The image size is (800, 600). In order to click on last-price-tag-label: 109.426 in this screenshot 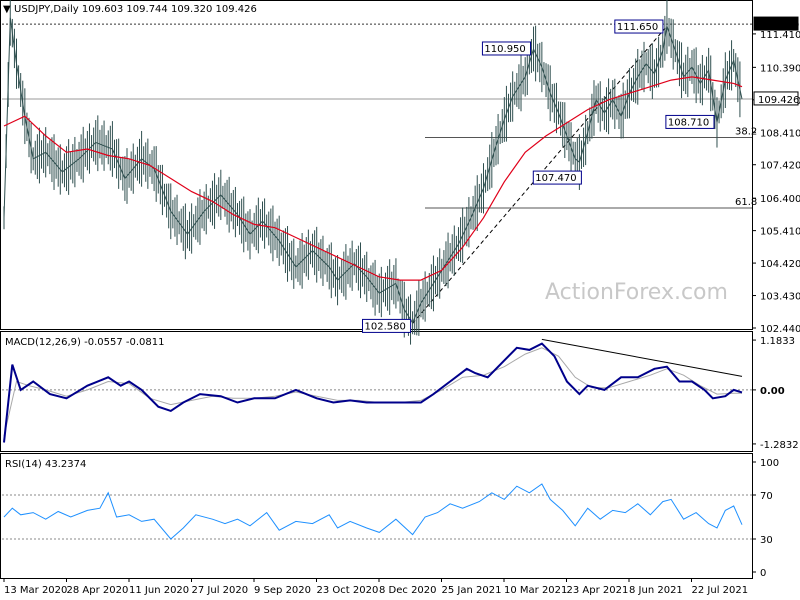, I will do `click(778, 100)`.